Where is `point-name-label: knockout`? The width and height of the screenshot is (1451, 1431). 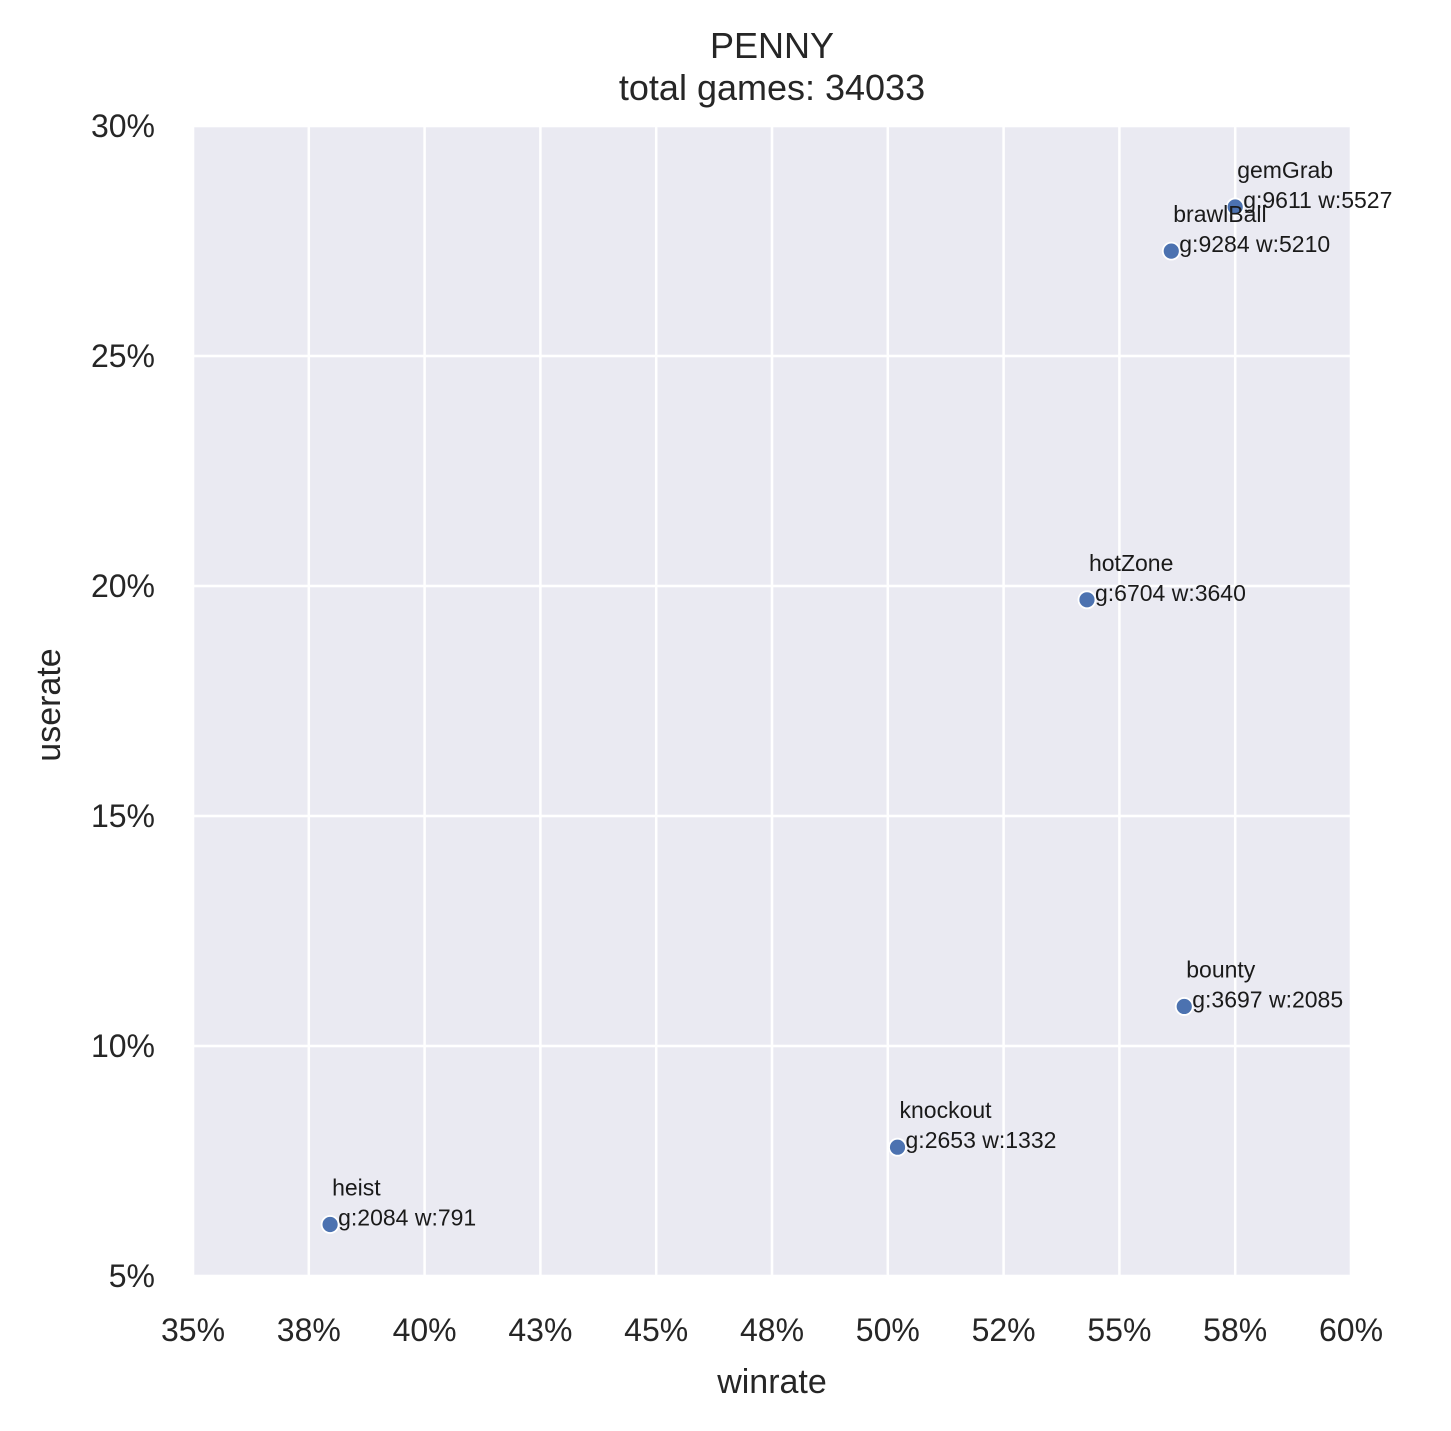 point-name-label: knockout is located at coordinates (946, 1110).